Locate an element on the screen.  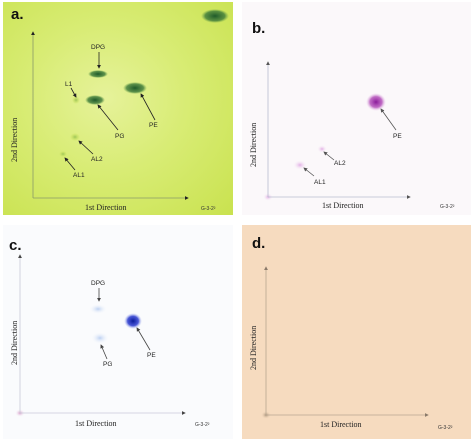
label-l1: L1 is located at coordinates (69, 84).